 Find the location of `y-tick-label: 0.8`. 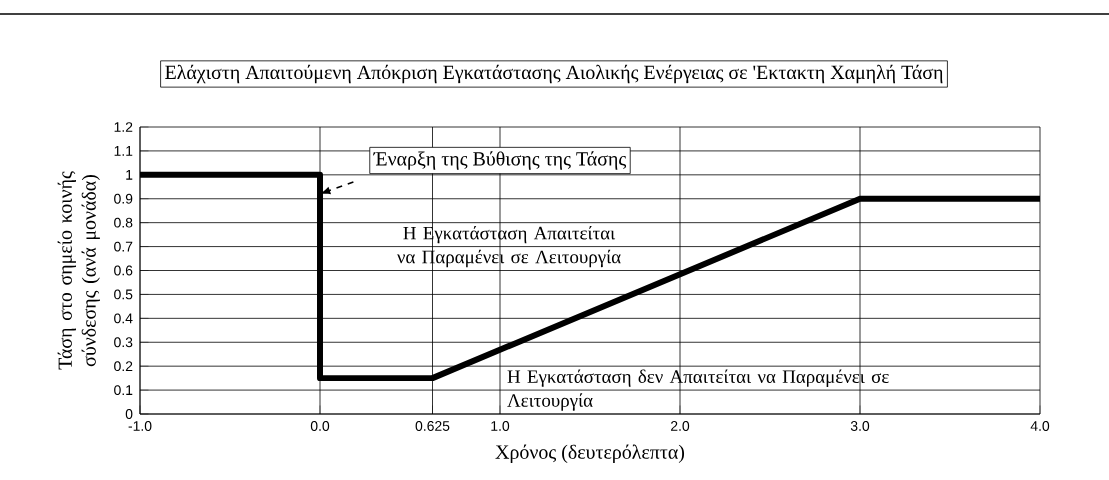

y-tick-label: 0.8 is located at coordinates (123, 222).